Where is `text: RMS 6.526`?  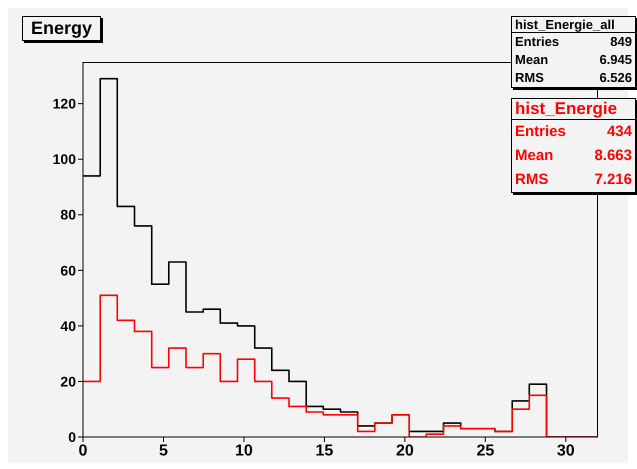 text: RMS 6.526 is located at coordinates (573, 77).